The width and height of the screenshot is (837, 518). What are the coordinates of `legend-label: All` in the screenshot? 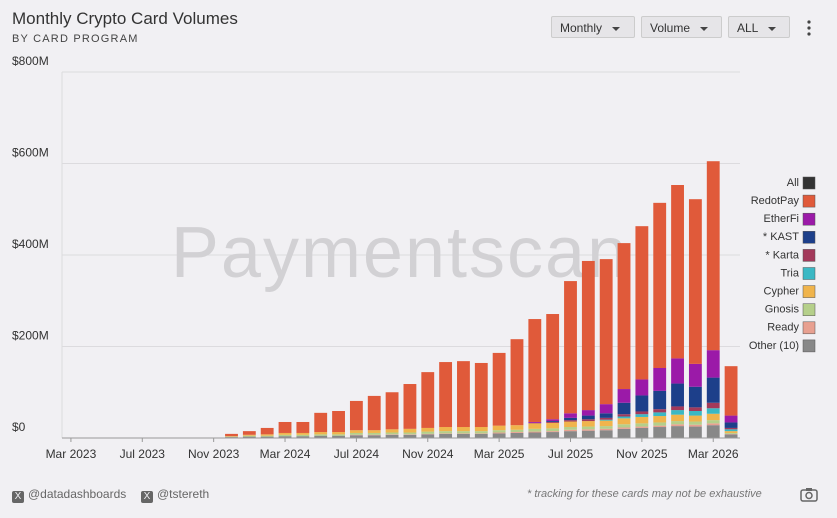 It's located at (793, 183).